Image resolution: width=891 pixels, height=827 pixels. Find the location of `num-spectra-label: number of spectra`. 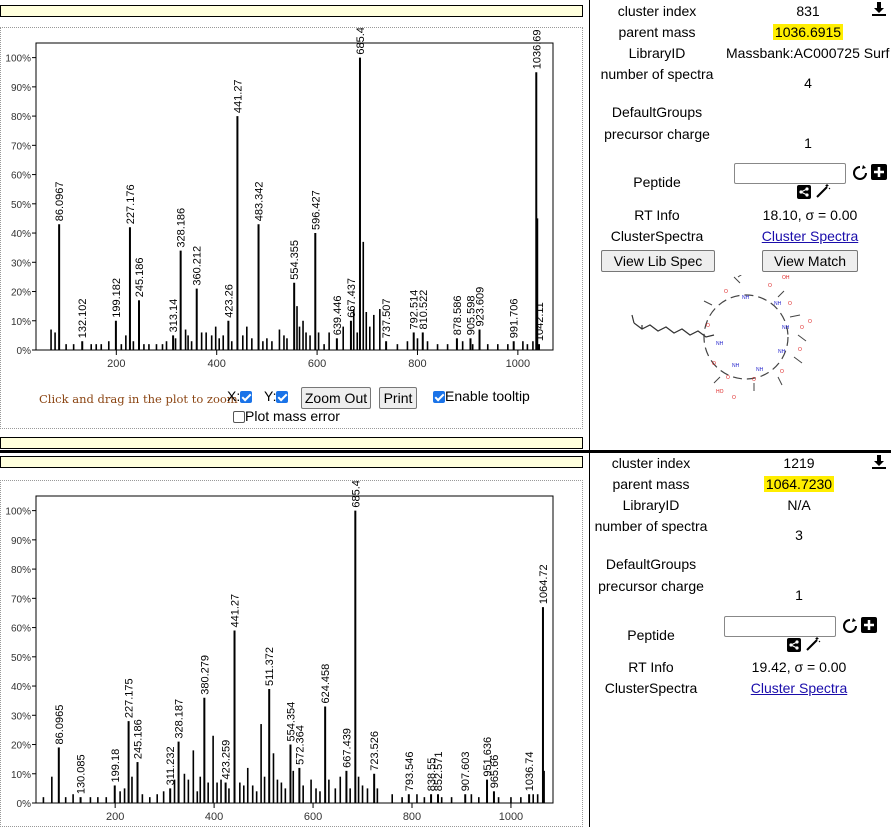

num-spectra-label: number of spectra is located at coordinates (657, 74).